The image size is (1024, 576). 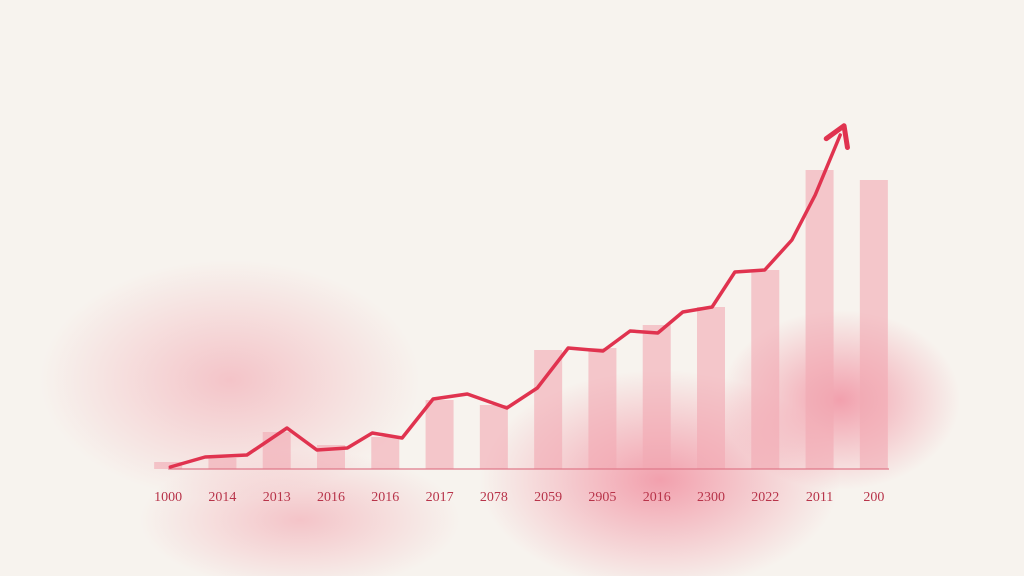 What do you see at coordinates (222, 497) in the screenshot?
I see `x-tick-label: 2014` at bounding box center [222, 497].